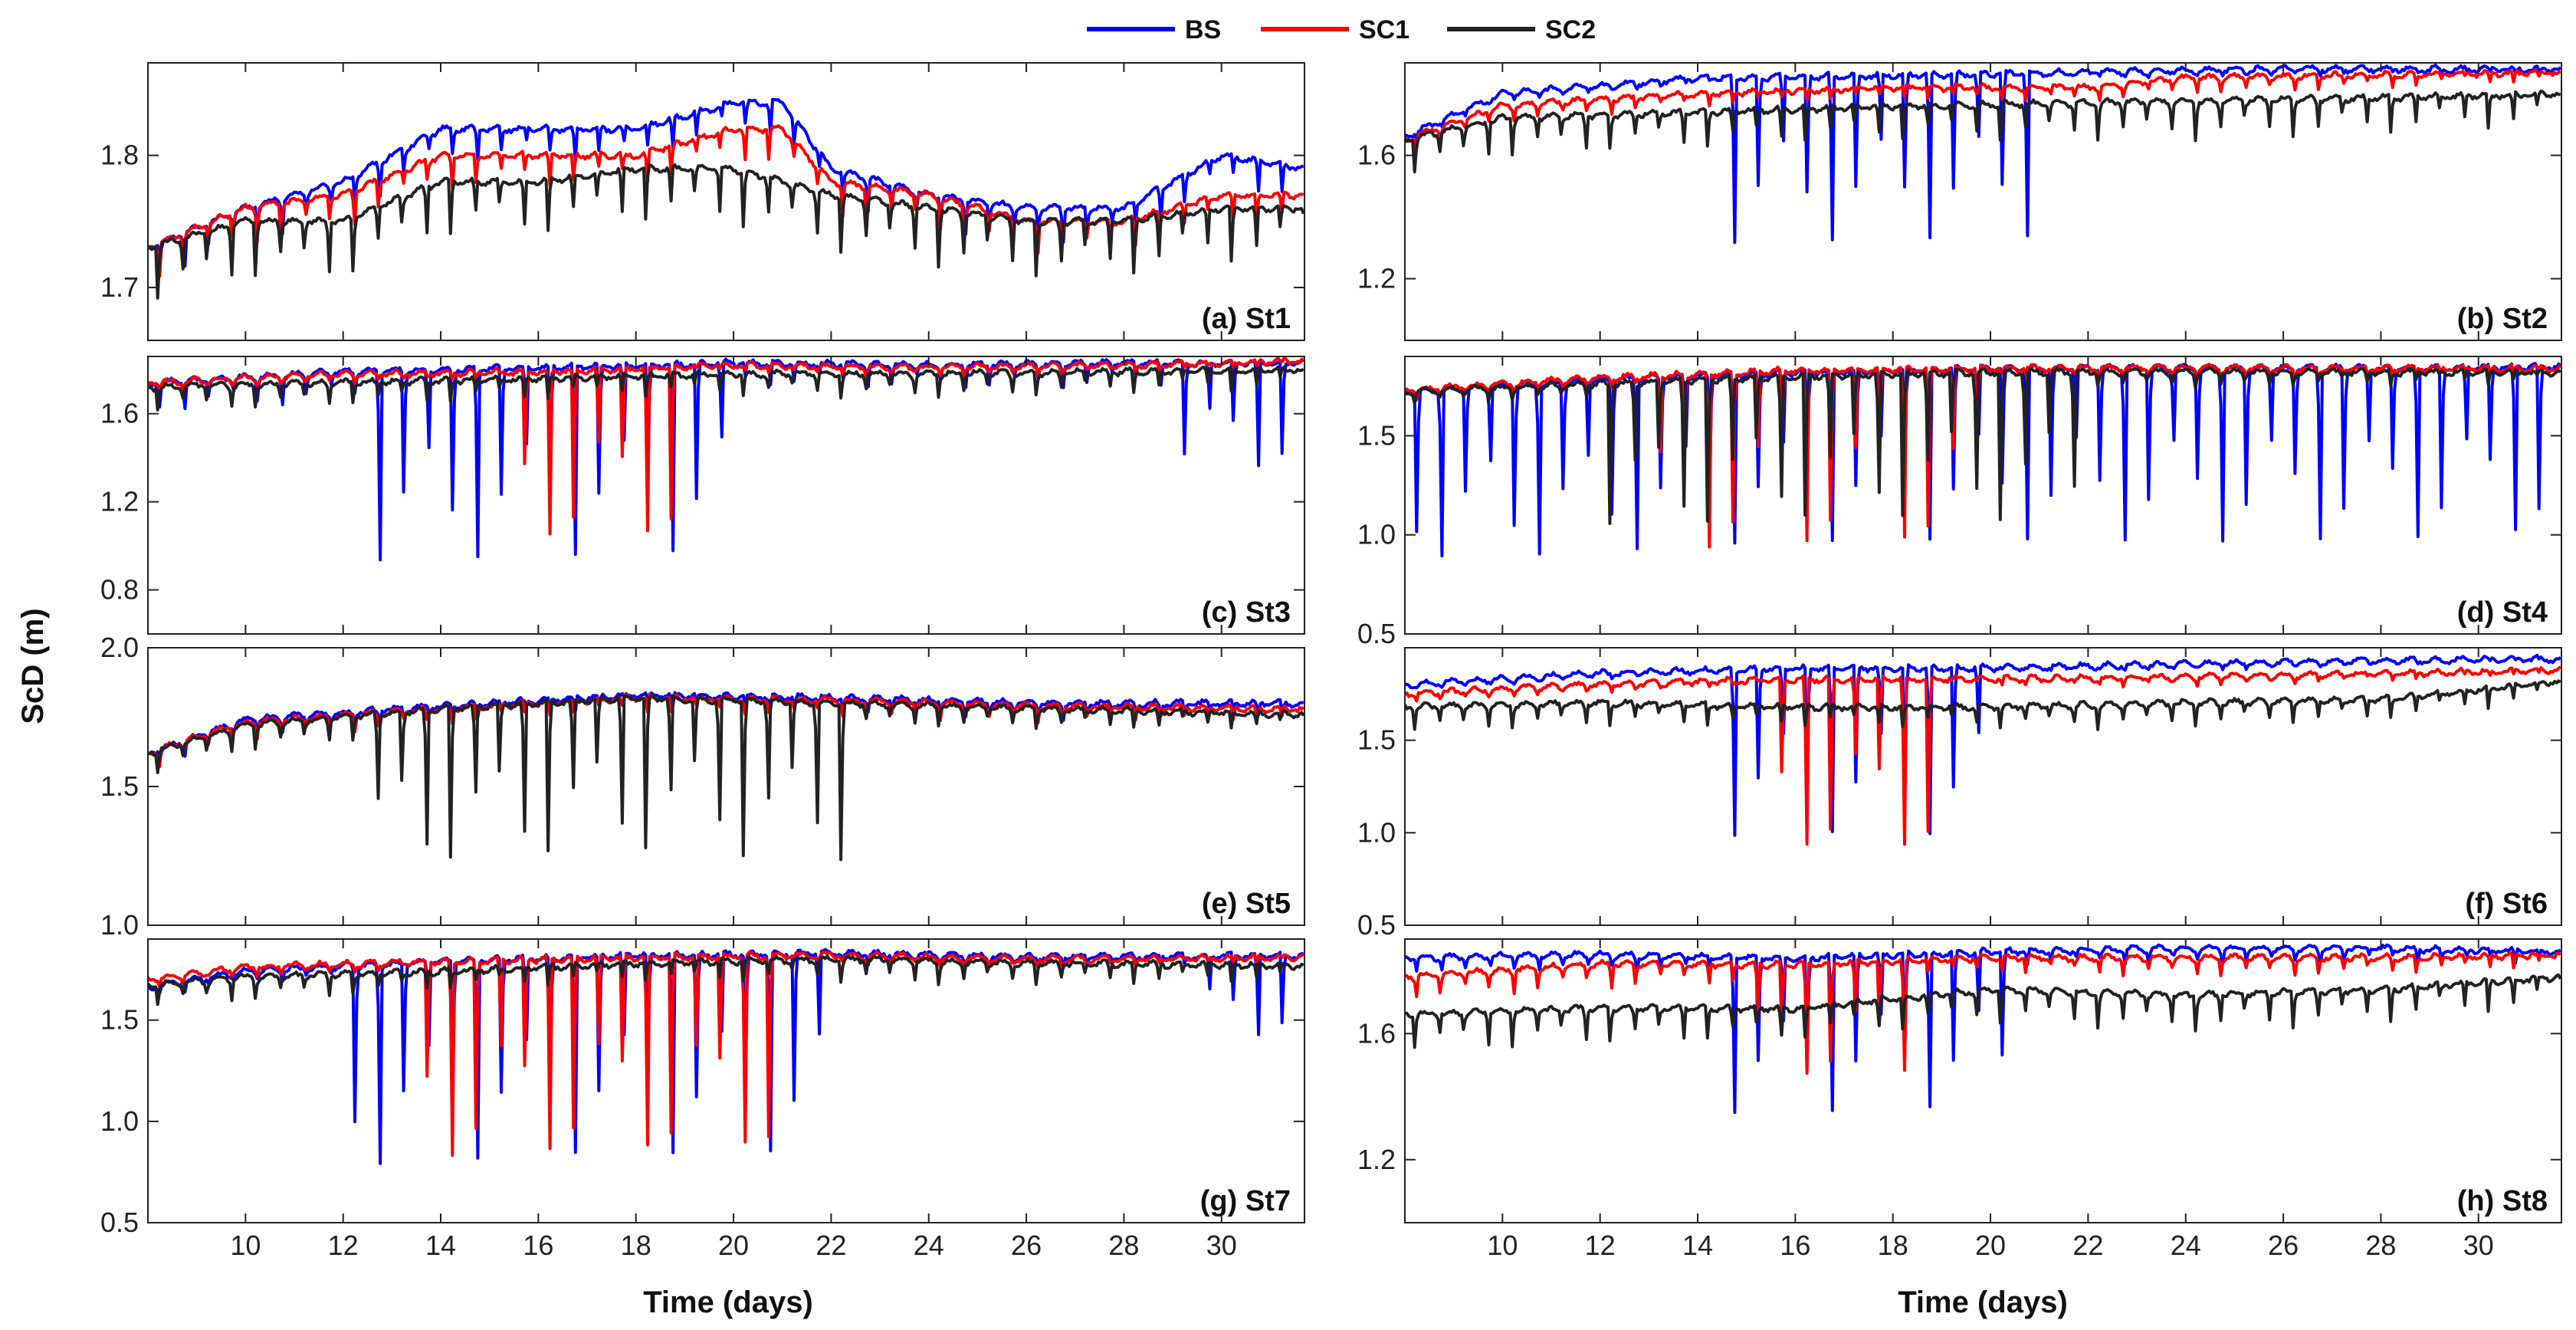 The image size is (2576, 1330). I want to click on panel-label: (c) St3, so click(1246, 612).